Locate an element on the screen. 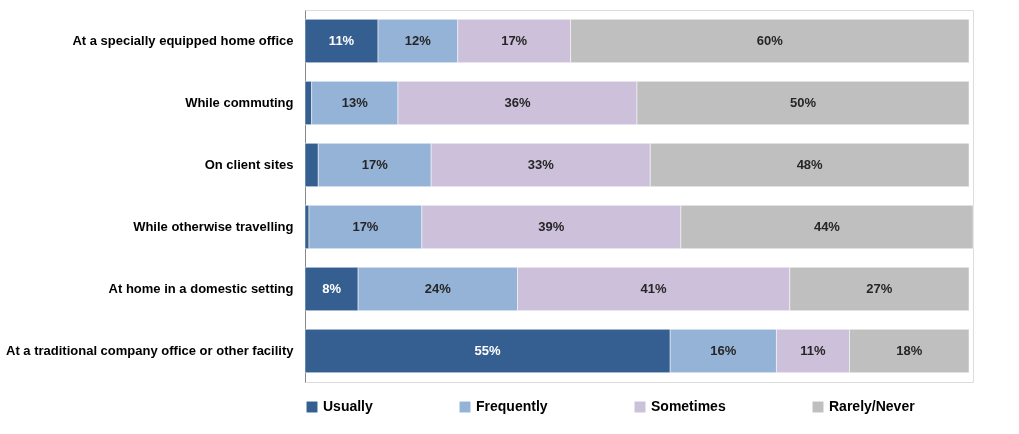 The image size is (1019, 434). legend-label: Usually is located at coordinates (348, 406).